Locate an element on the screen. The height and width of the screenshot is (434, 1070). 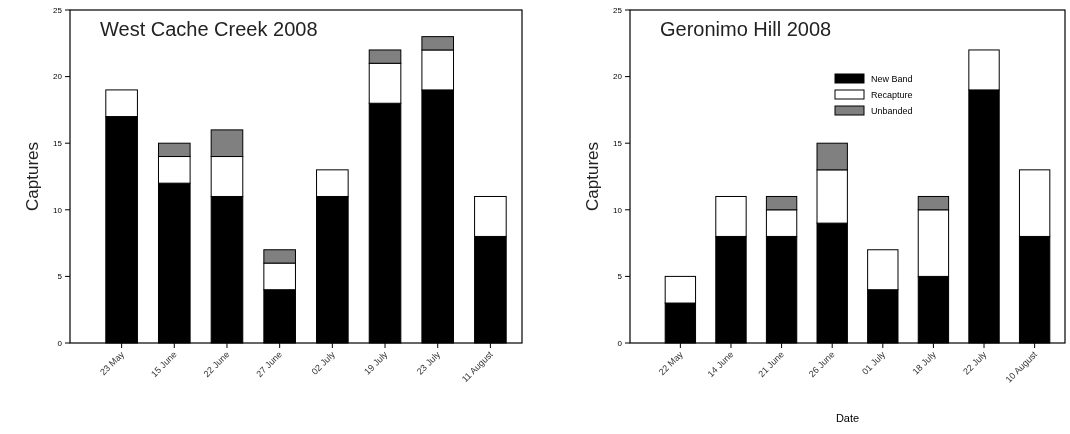
x-tick-label: 02 July is located at coordinates (323, 363).